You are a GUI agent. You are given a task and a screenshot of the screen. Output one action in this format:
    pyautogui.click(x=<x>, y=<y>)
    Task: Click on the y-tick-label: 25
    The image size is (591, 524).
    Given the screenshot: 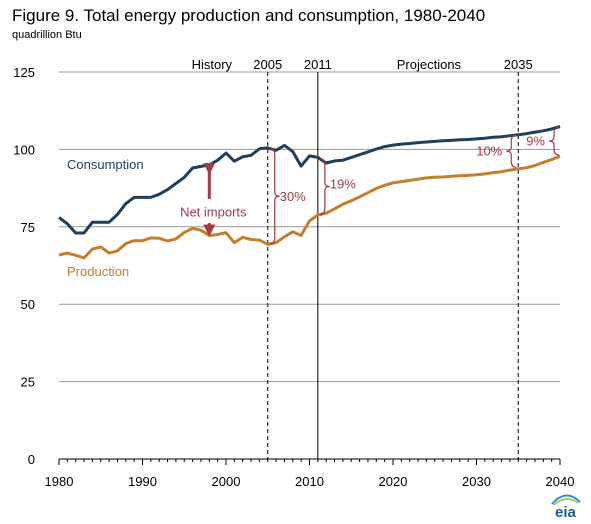 What is the action you would take?
    pyautogui.click(x=28, y=382)
    